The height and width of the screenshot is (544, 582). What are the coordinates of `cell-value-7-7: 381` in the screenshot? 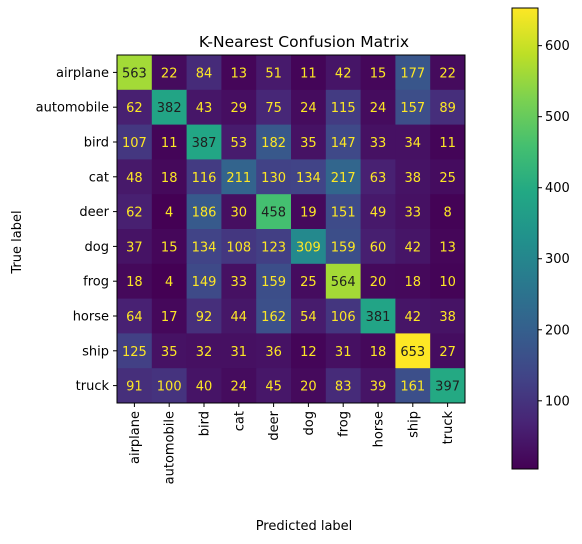 It's located at (378, 317).